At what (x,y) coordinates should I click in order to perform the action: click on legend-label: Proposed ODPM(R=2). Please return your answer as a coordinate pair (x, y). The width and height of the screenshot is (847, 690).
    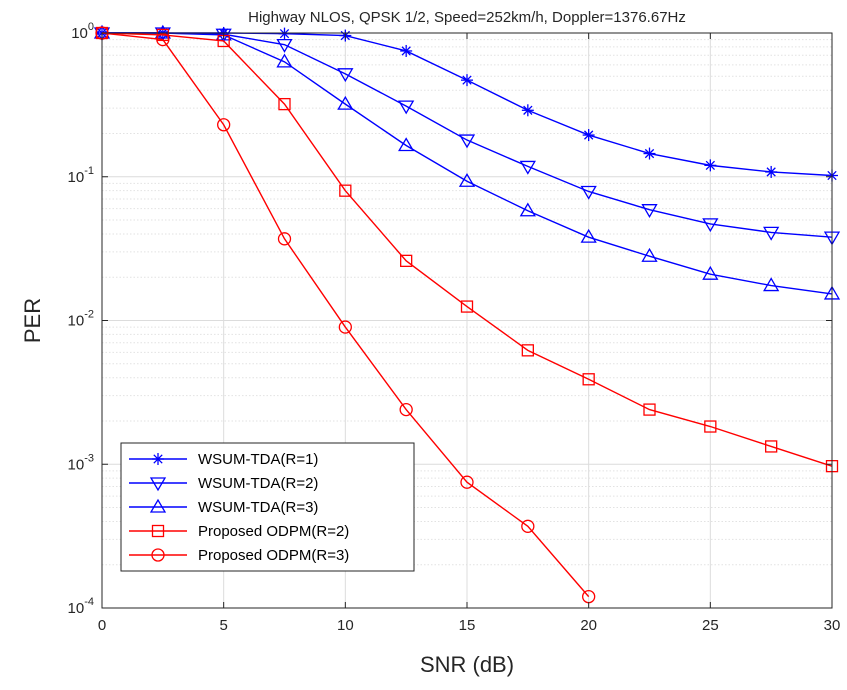
    Looking at the image, I should click on (273, 531).